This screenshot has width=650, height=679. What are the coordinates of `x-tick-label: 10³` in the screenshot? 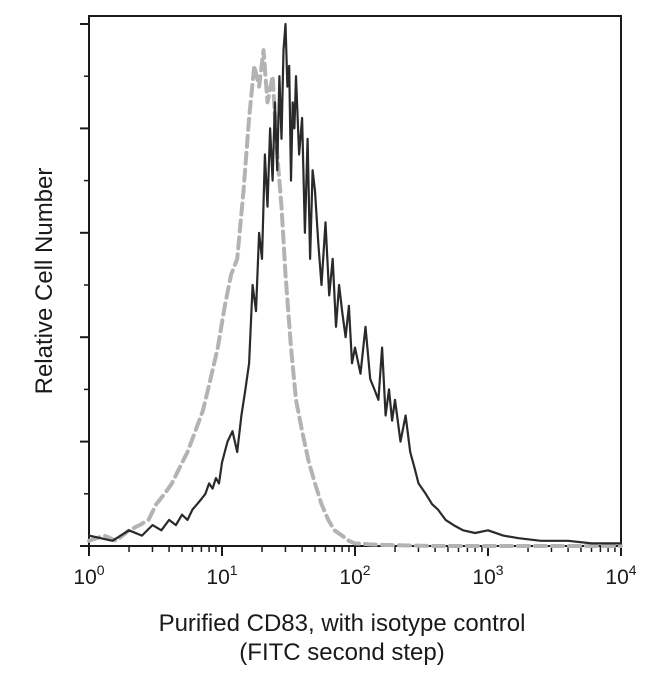 It's located at (487, 575).